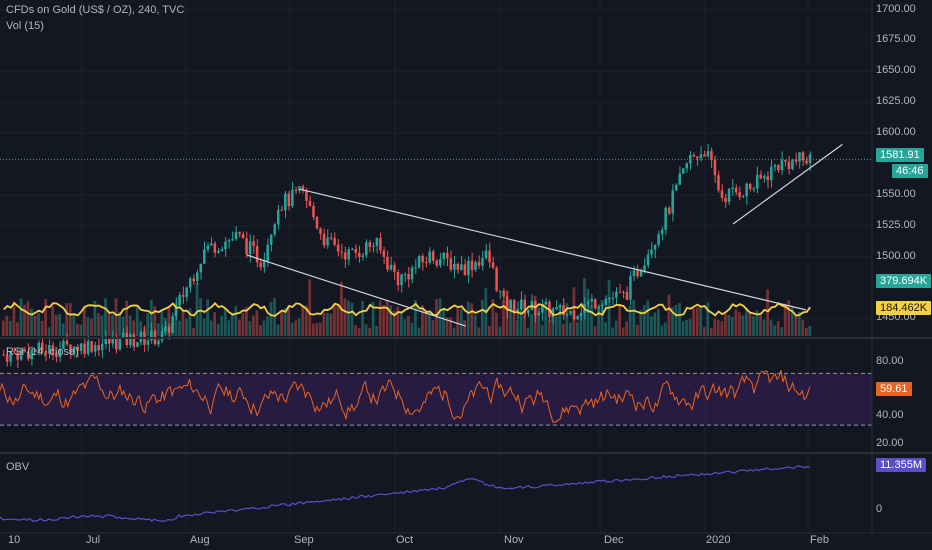 Image resolution: width=932 pixels, height=550 pixels. What do you see at coordinates (405, 540) in the screenshot?
I see `time-tick-label: Oct` at bounding box center [405, 540].